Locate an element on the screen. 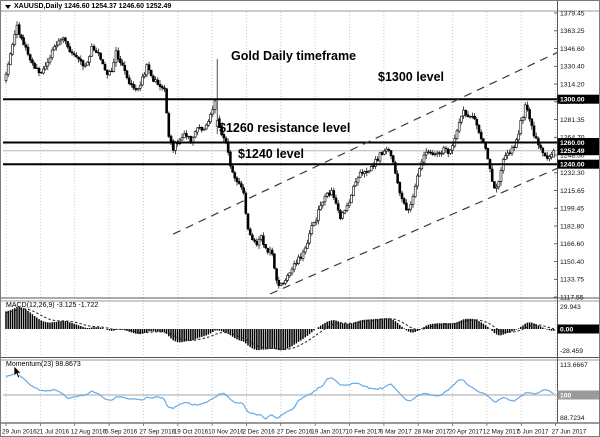 The width and height of the screenshot is (600, 437). svg-text: 10 Feb 2017 is located at coordinates (364, 432).